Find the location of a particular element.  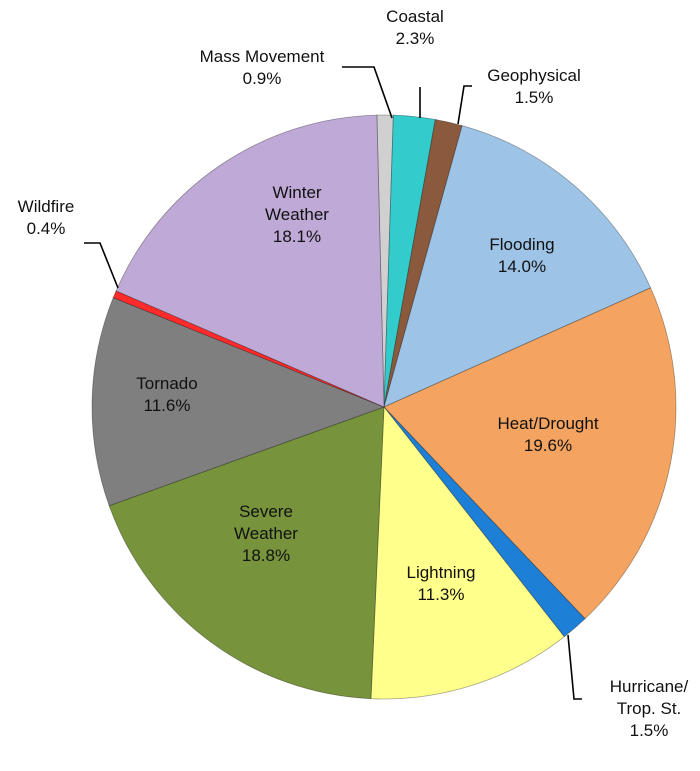

slice-value-label: 0.9% is located at coordinates (262, 78).